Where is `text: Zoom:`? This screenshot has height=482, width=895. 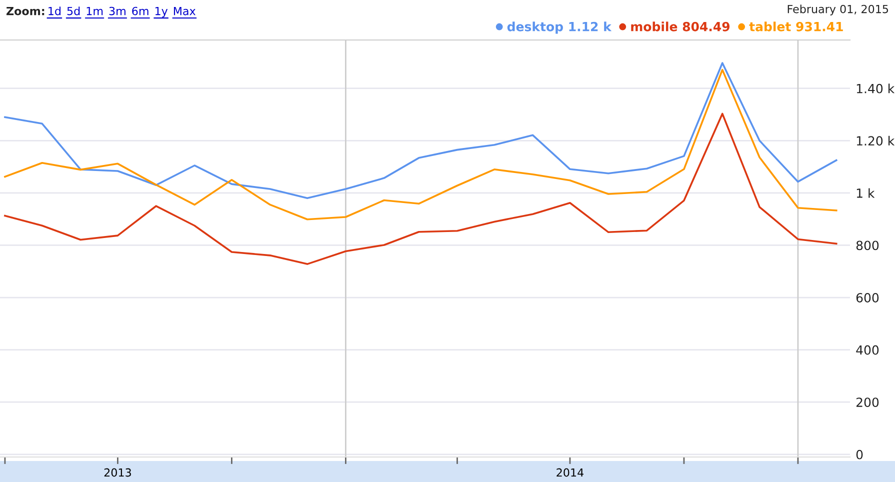 text: Zoom: is located at coordinates (25, 11).